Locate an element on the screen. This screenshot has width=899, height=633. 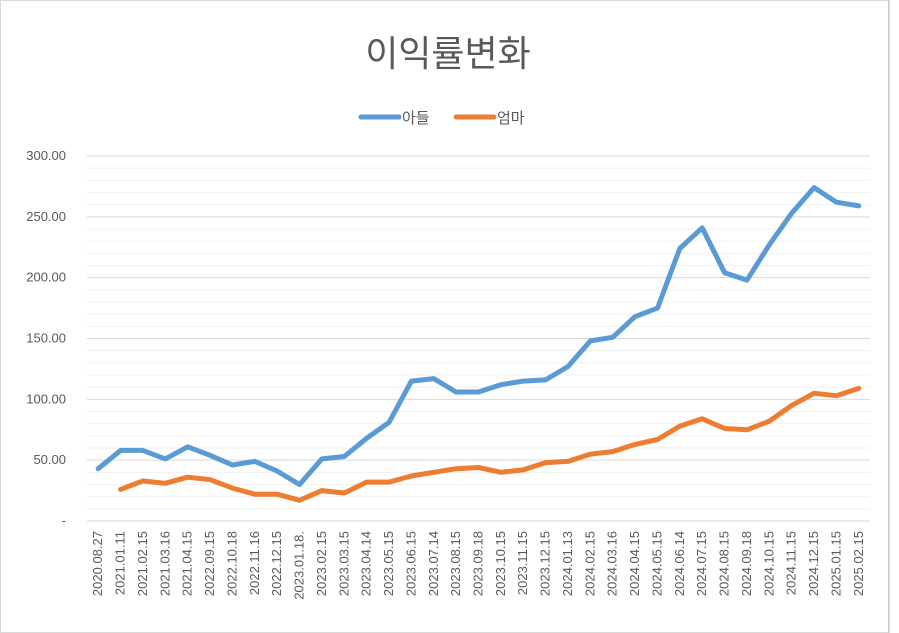
x-tick-label: 2023.03.15 is located at coordinates (343, 563).